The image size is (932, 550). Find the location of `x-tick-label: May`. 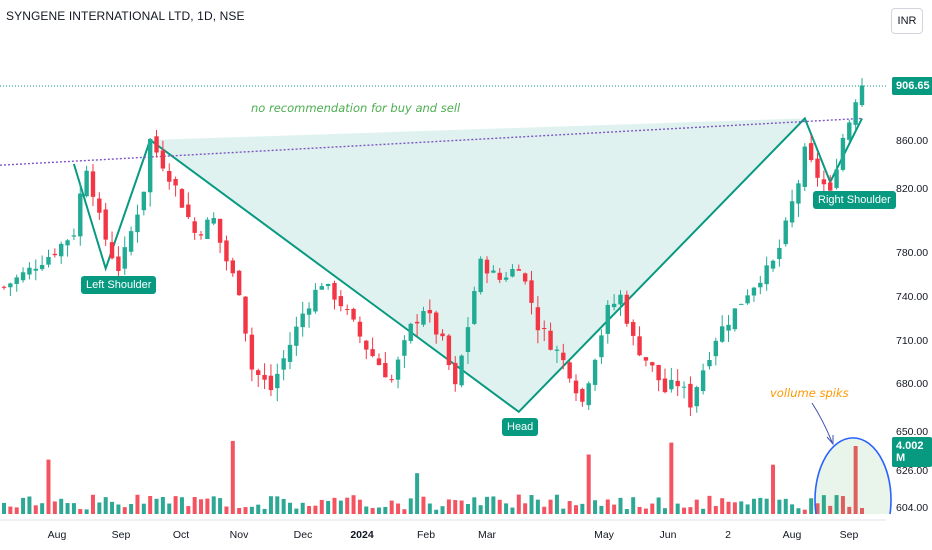

x-tick-label: May is located at coordinates (604, 535).